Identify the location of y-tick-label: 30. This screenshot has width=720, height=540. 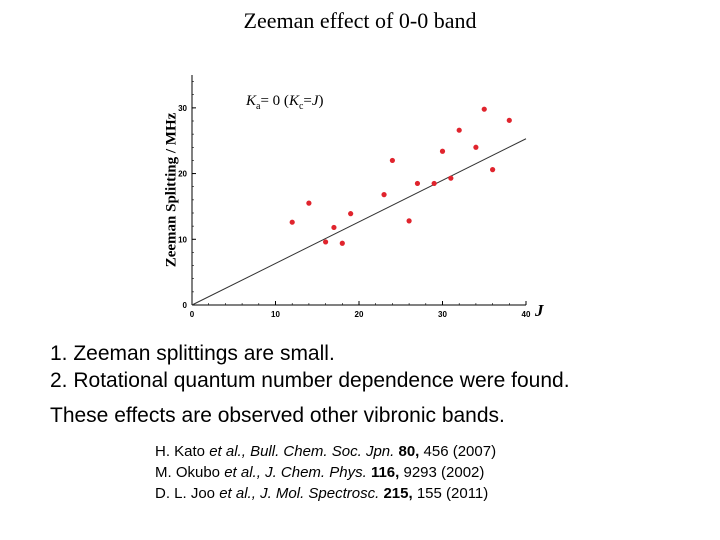
(182, 108).